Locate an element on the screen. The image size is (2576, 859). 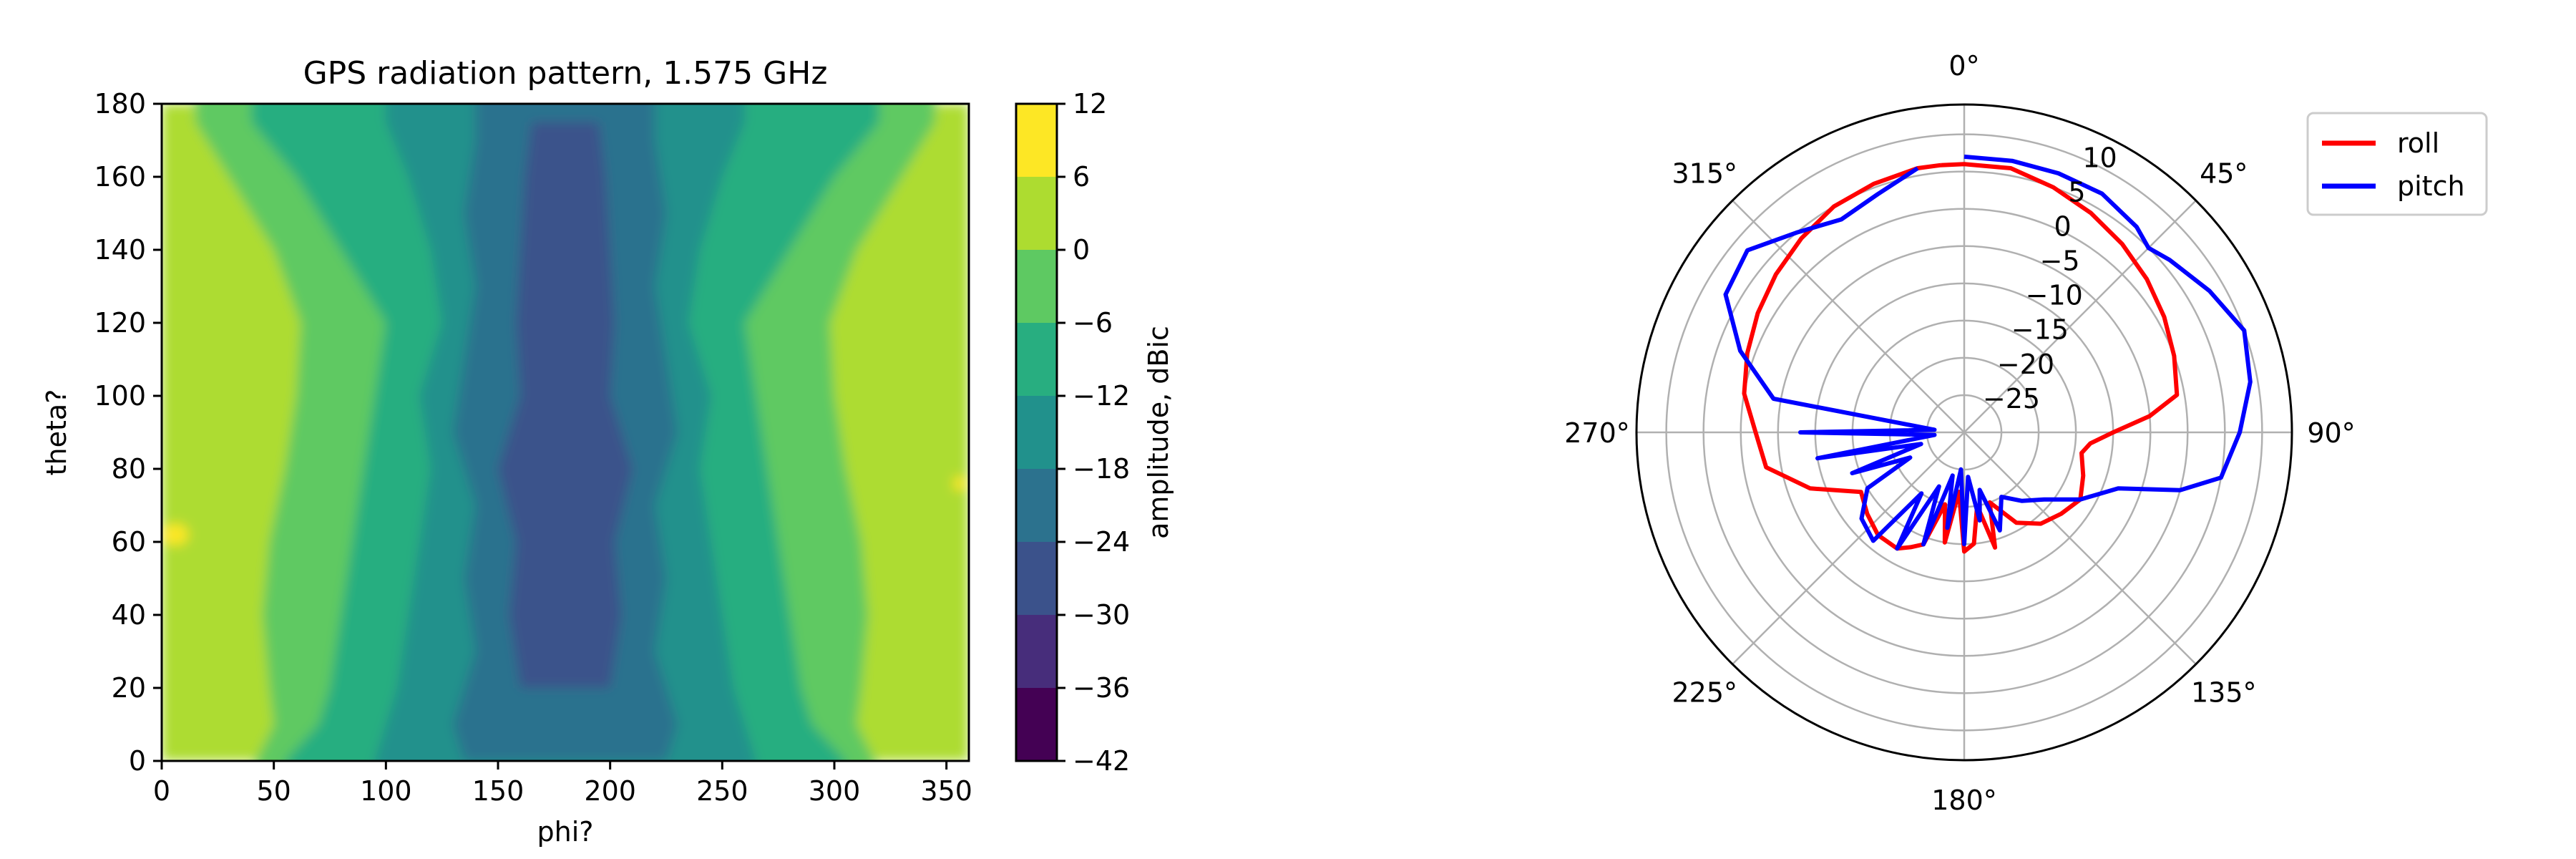
heatmap-y-tick-label: 100 is located at coordinates (120, 396).